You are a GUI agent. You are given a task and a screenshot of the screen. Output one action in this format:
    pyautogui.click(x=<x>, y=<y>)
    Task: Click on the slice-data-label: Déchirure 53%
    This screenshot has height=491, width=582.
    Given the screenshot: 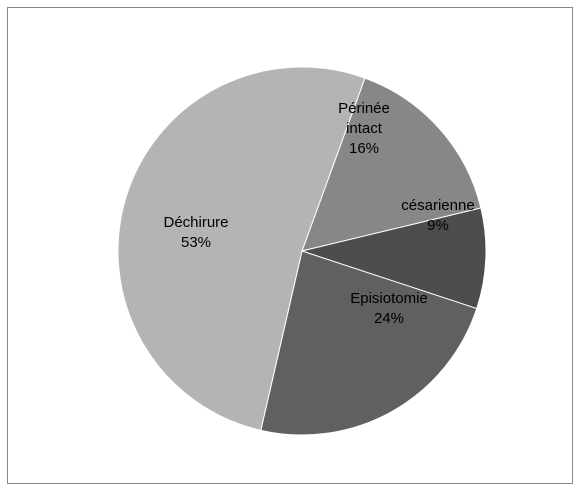 What is the action you would take?
    pyautogui.click(x=195, y=232)
    